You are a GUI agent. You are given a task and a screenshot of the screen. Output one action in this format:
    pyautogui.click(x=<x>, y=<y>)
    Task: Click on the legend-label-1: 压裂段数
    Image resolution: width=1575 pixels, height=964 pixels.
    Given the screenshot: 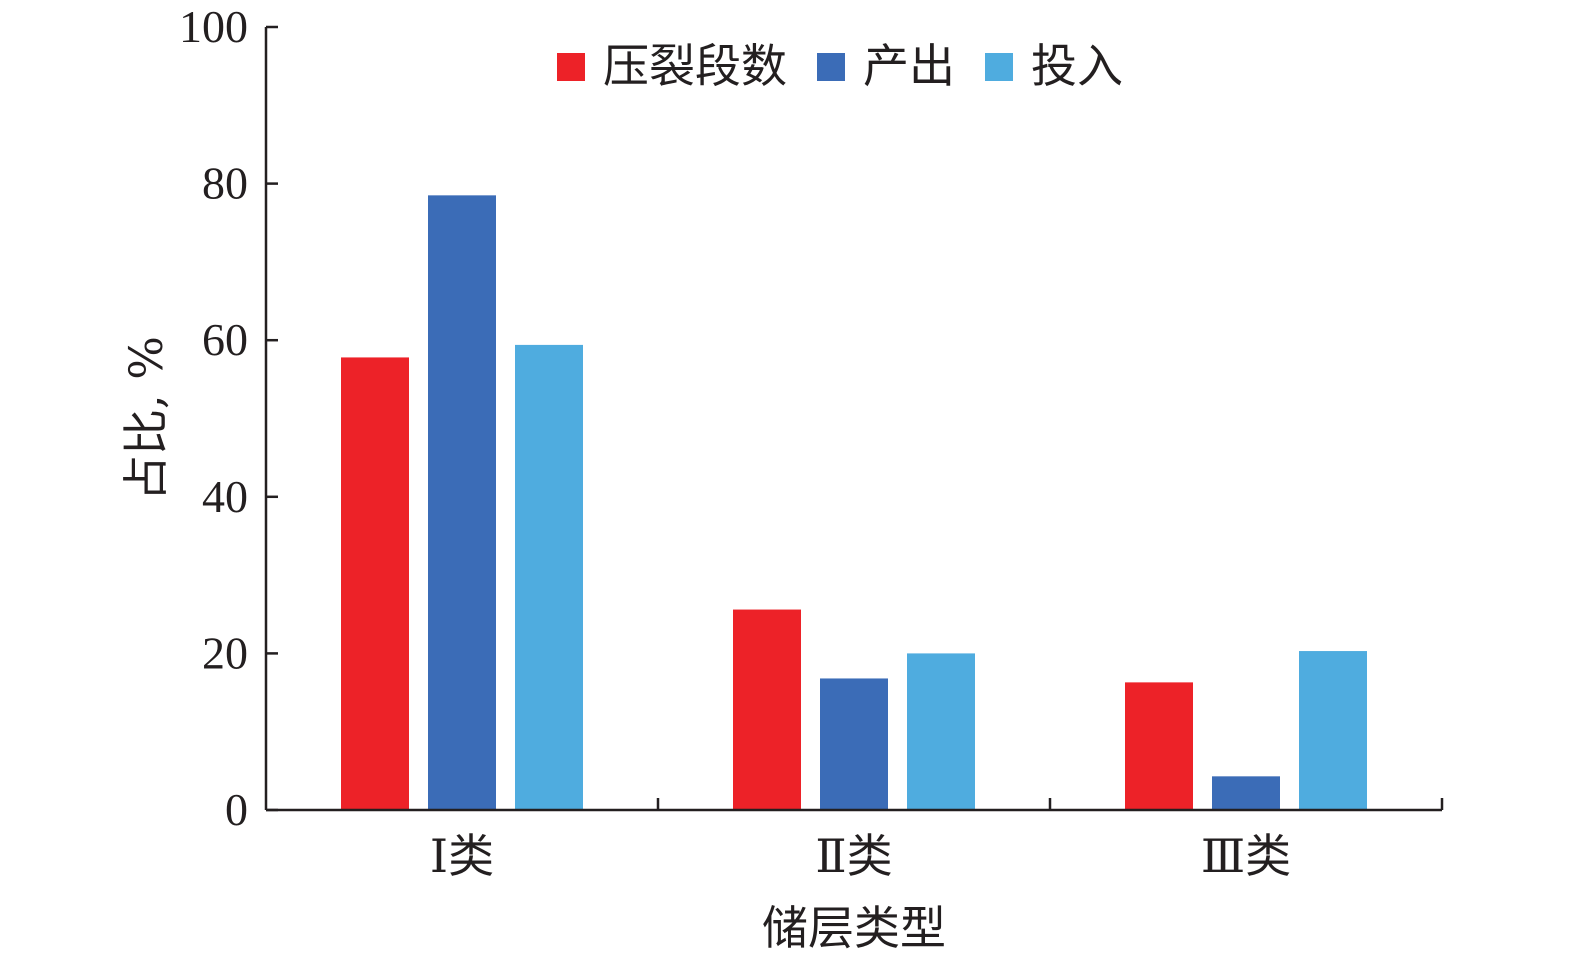 What is the action you would take?
    pyautogui.click(x=695, y=66)
    